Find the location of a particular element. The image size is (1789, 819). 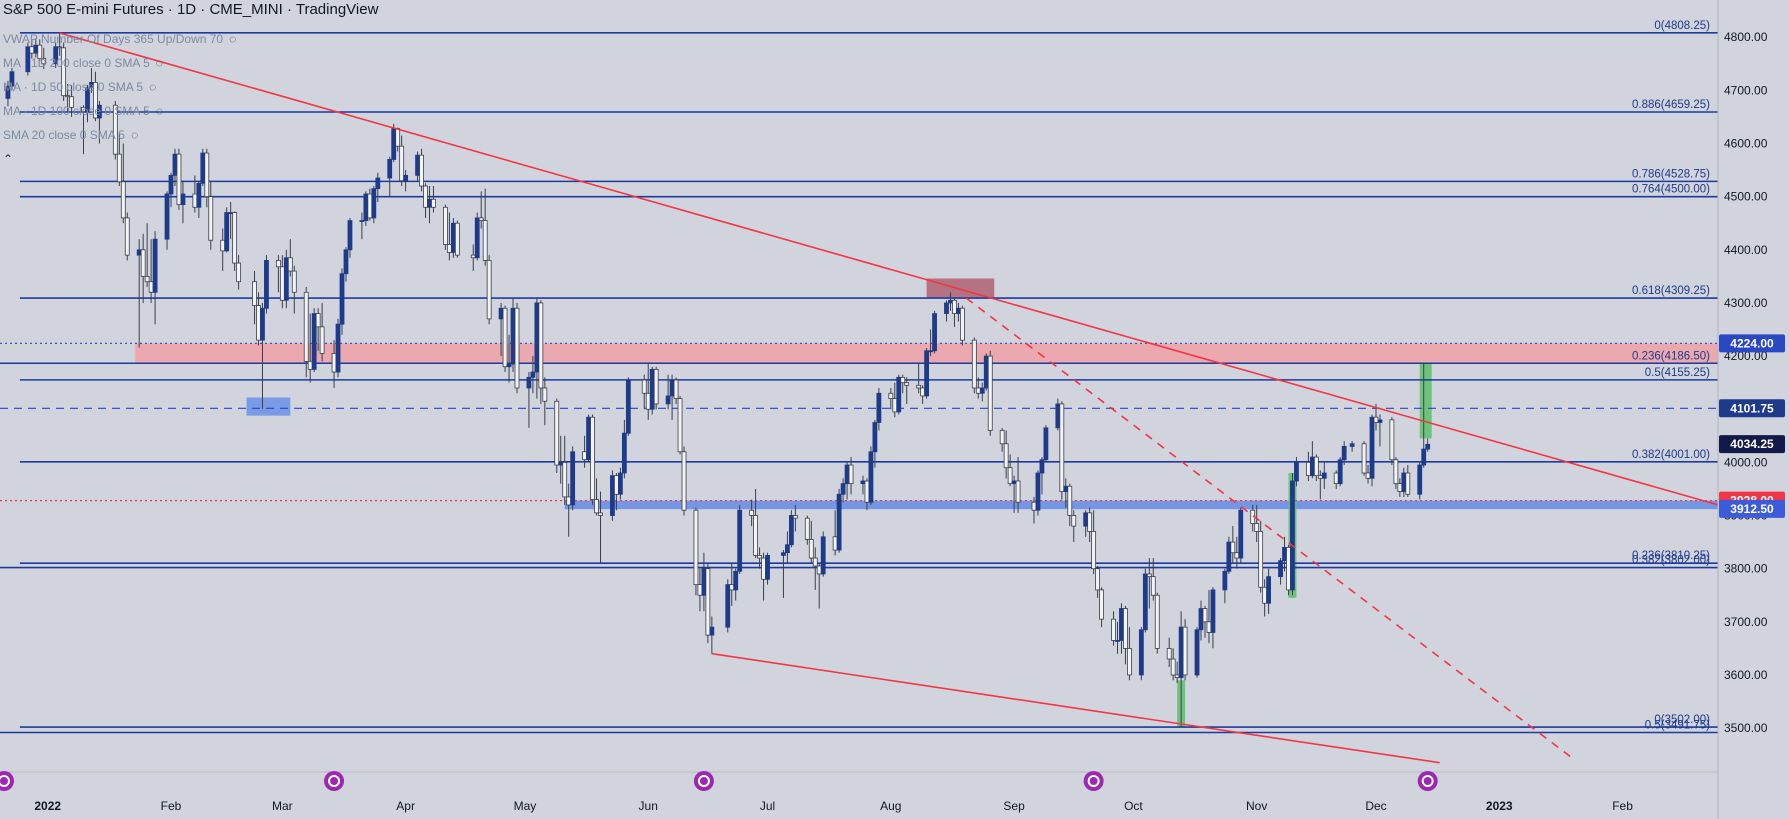

indicator-sma-20-label: SMA 20 close 0 SMA 5 is located at coordinates (64, 135).